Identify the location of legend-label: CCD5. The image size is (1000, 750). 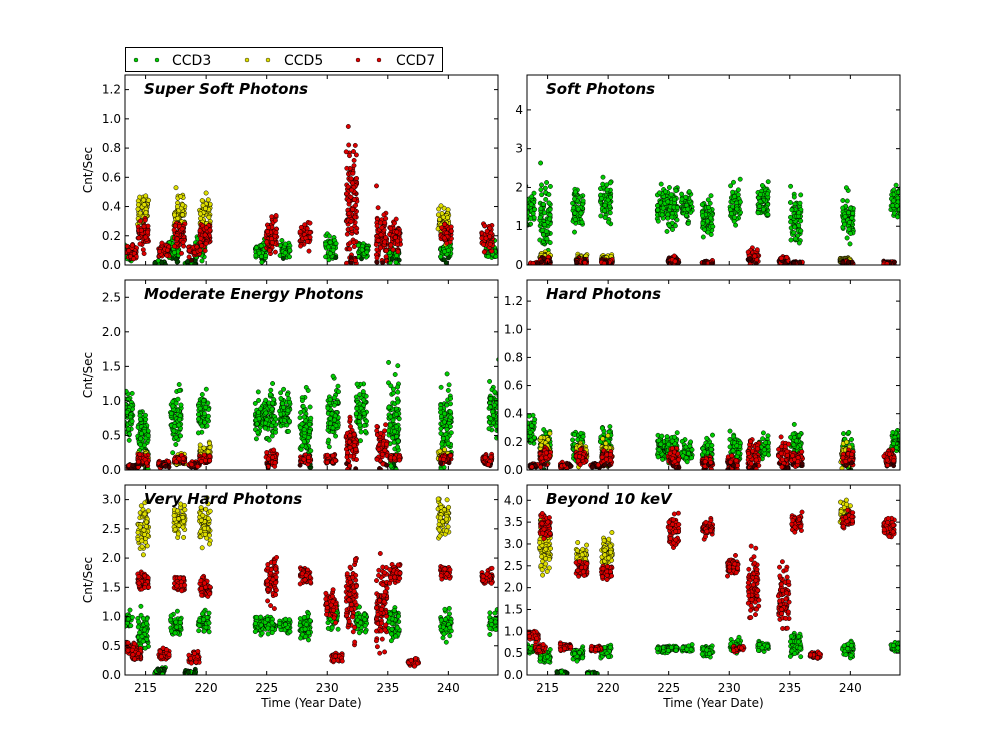
(303, 61).